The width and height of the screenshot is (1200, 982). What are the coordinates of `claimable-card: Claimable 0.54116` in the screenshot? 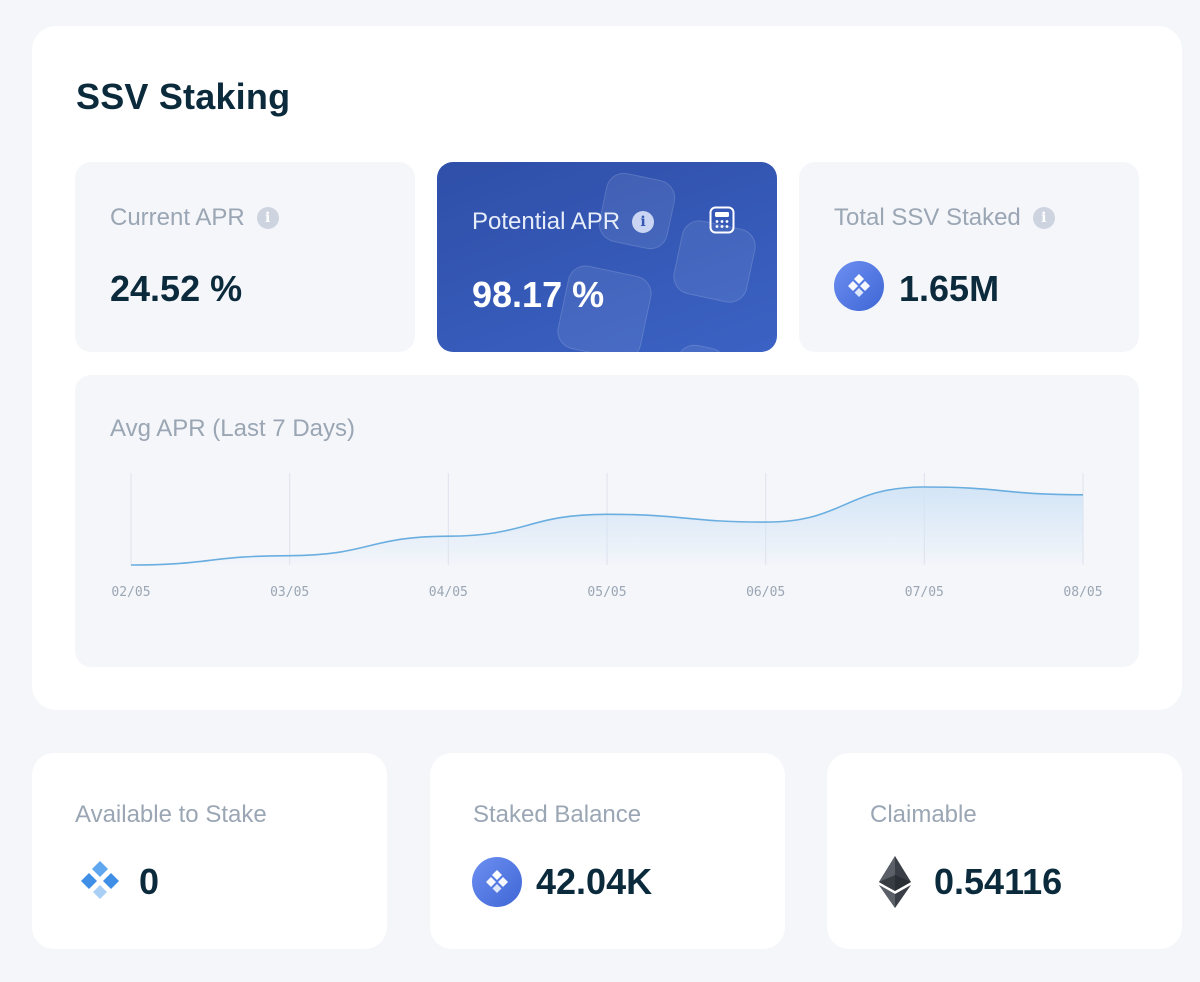 It's located at (1004, 851).